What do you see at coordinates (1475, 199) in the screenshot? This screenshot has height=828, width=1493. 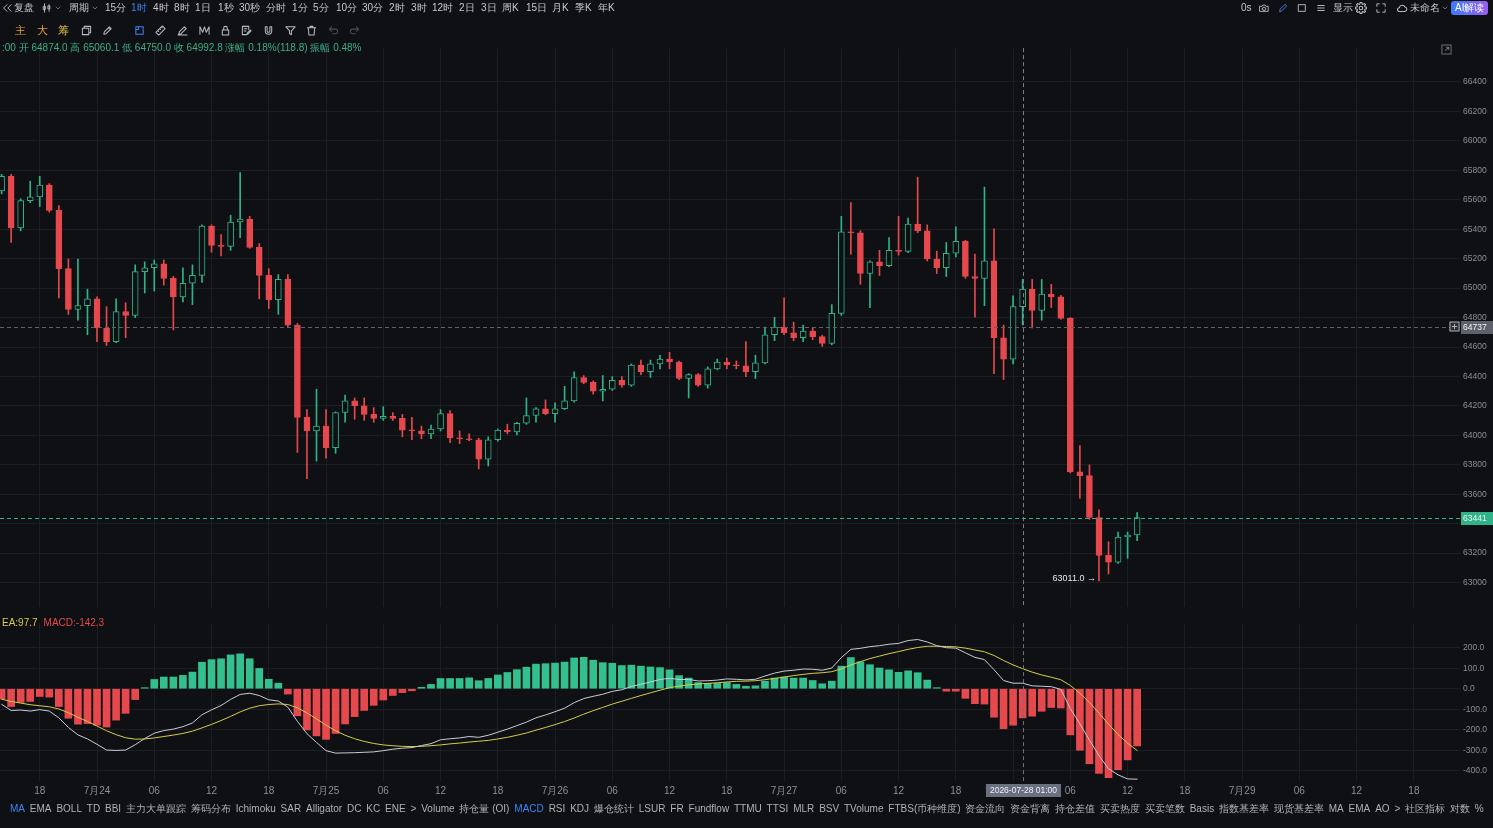 I see `y-tick-label: 65600` at bounding box center [1475, 199].